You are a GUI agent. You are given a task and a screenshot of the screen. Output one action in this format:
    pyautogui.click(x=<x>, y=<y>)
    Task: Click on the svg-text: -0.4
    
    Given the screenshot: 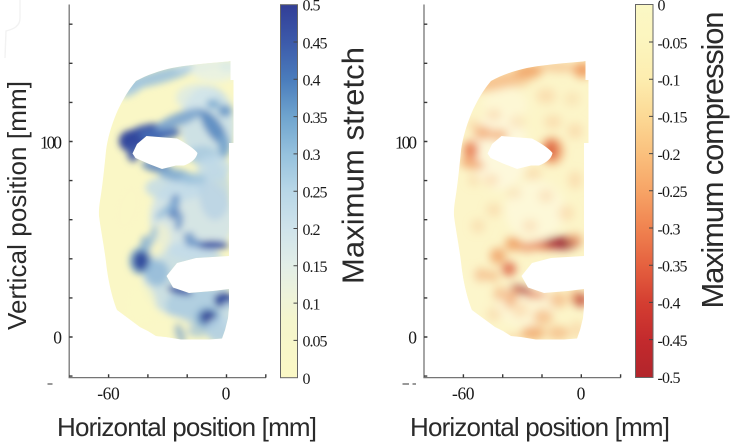 What is the action you would take?
    pyautogui.click(x=669, y=304)
    